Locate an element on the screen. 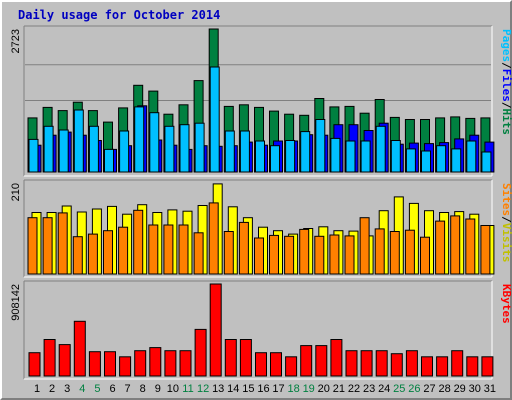 Image resolution: width=512 pixels, height=400 pixels. x-tick-label: 13 is located at coordinates (218, 389).